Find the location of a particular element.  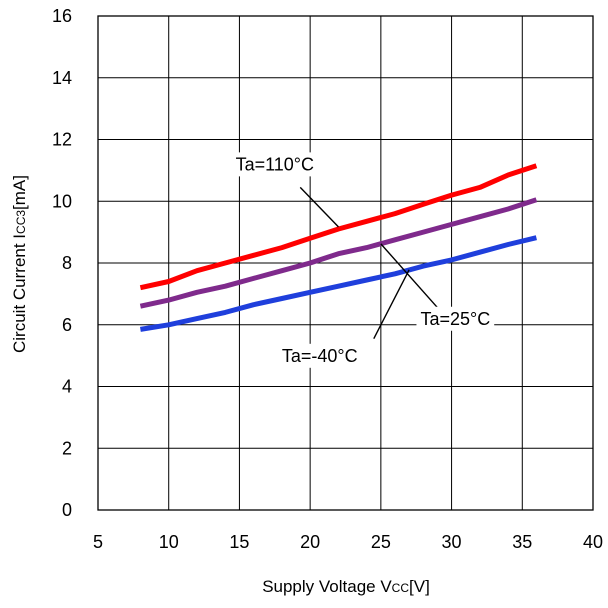

y-tick-label: 12 is located at coordinates (62, 140).